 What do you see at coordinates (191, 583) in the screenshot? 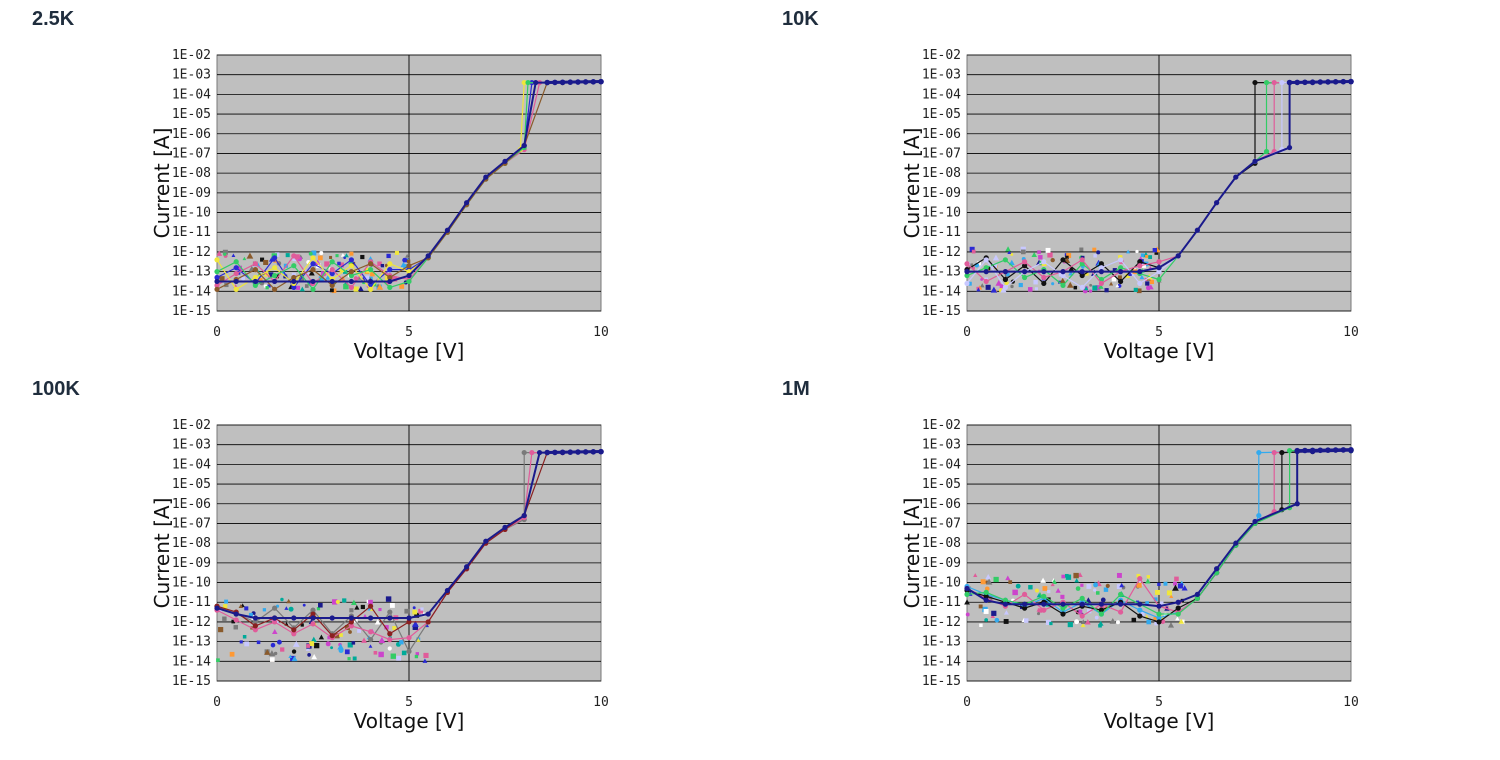
I see `y-tick-label: 1E-10` at bounding box center [191, 583].